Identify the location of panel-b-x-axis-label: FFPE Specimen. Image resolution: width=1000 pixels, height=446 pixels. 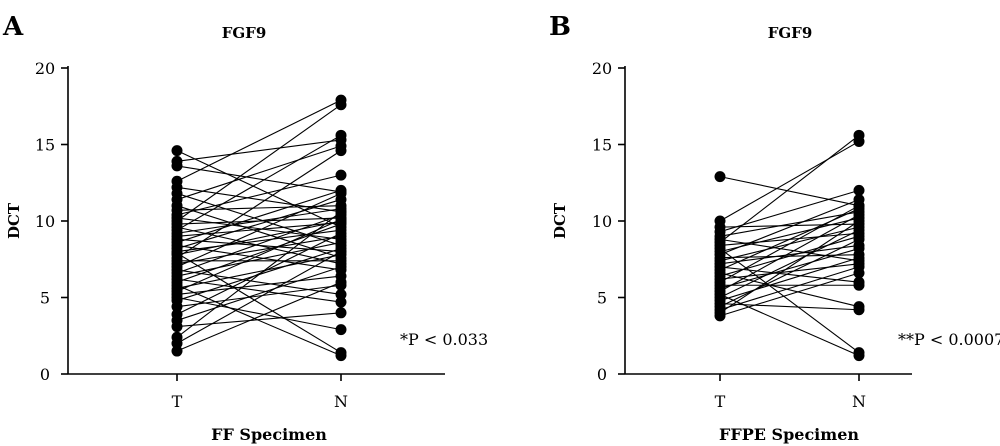
(789, 434).